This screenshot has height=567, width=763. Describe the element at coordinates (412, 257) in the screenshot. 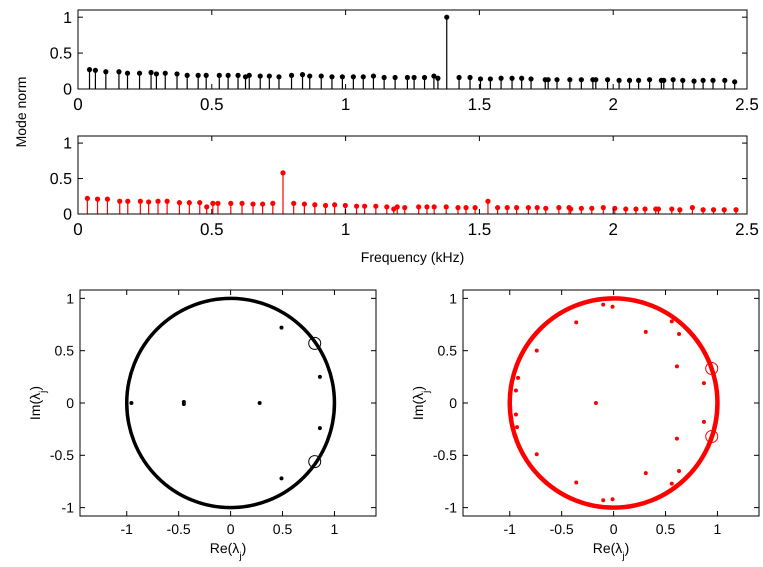

I see `x-axis-title: Frequency (kHz)` at that location.